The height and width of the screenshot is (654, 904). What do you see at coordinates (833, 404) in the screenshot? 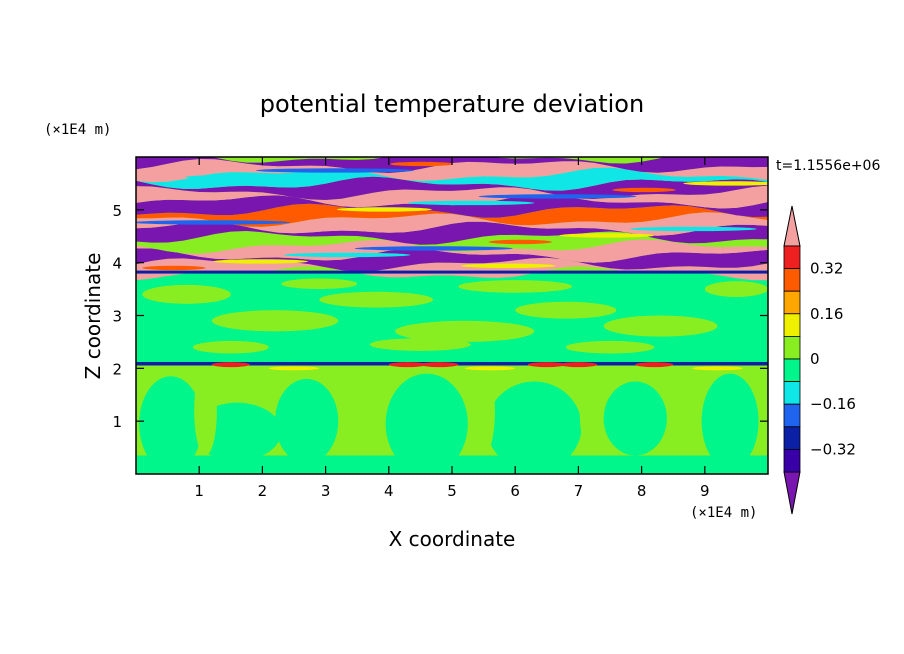
I see `colorbar-tick-label: −0.16` at bounding box center [833, 404].